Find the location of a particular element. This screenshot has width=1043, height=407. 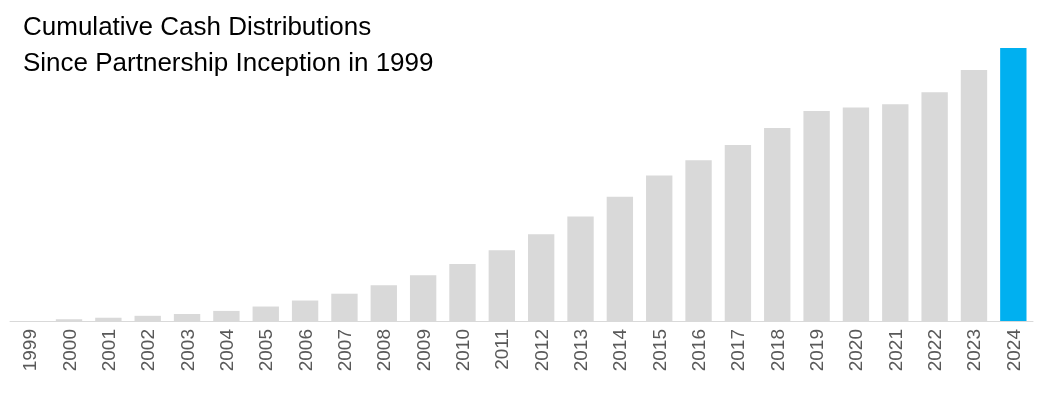

x-tick-label: 2012 is located at coordinates (541, 350).